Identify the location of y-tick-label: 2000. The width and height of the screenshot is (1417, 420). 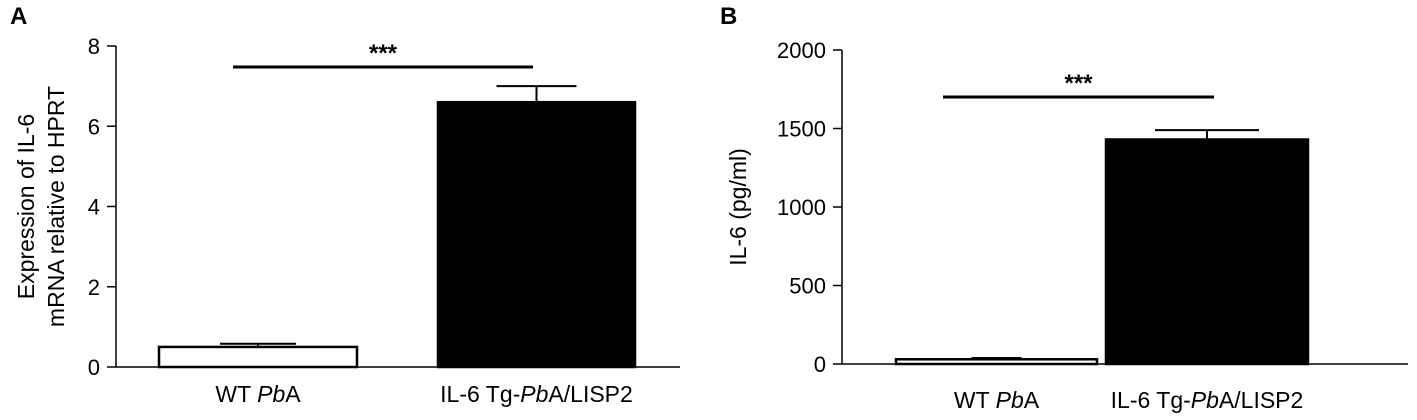
(801, 50).